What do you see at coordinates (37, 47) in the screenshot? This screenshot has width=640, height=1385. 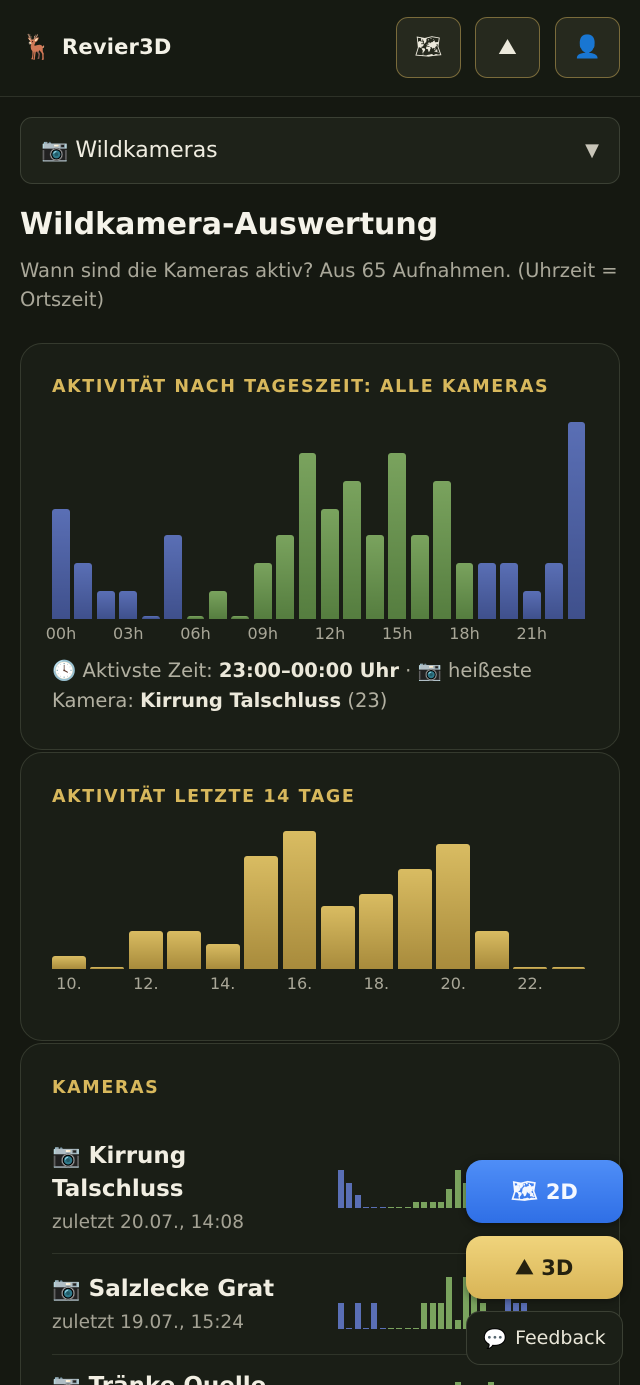 I see `deer-icon: 🦌` at bounding box center [37, 47].